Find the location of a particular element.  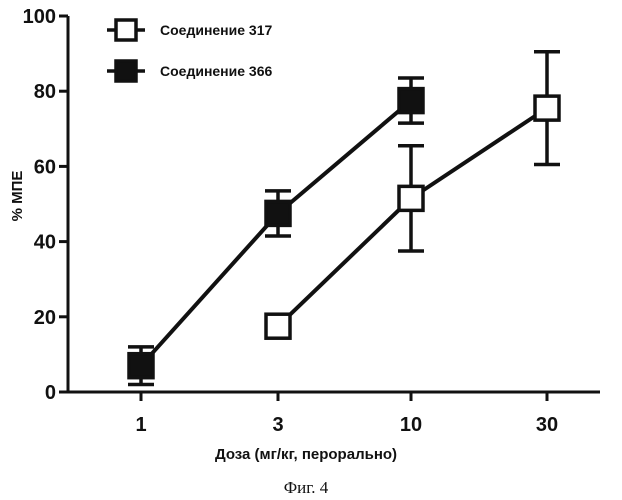

y-axis-title: % МПЕ is located at coordinates (17, 196).